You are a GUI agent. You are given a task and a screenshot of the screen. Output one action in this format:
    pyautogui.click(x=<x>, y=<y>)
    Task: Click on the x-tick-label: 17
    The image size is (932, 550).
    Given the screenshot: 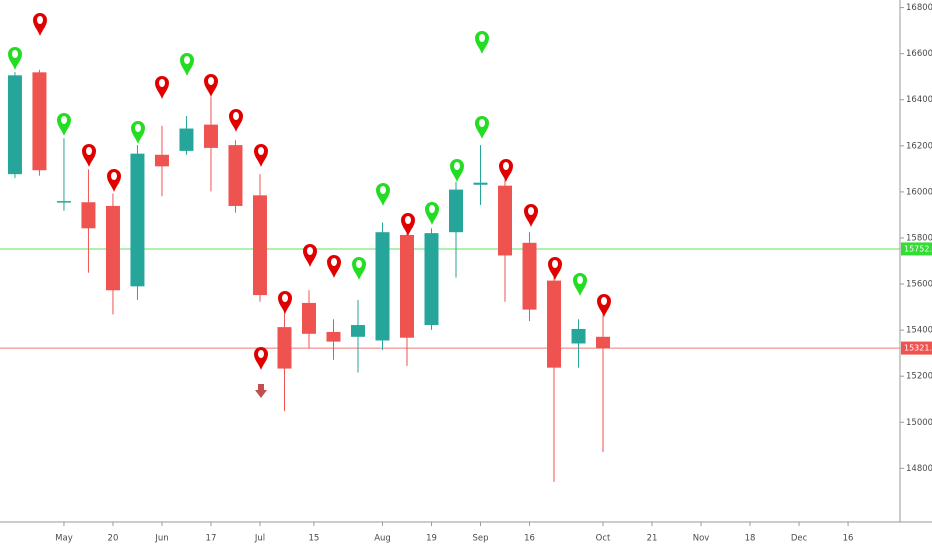 What is the action you would take?
    pyautogui.click(x=211, y=539)
    